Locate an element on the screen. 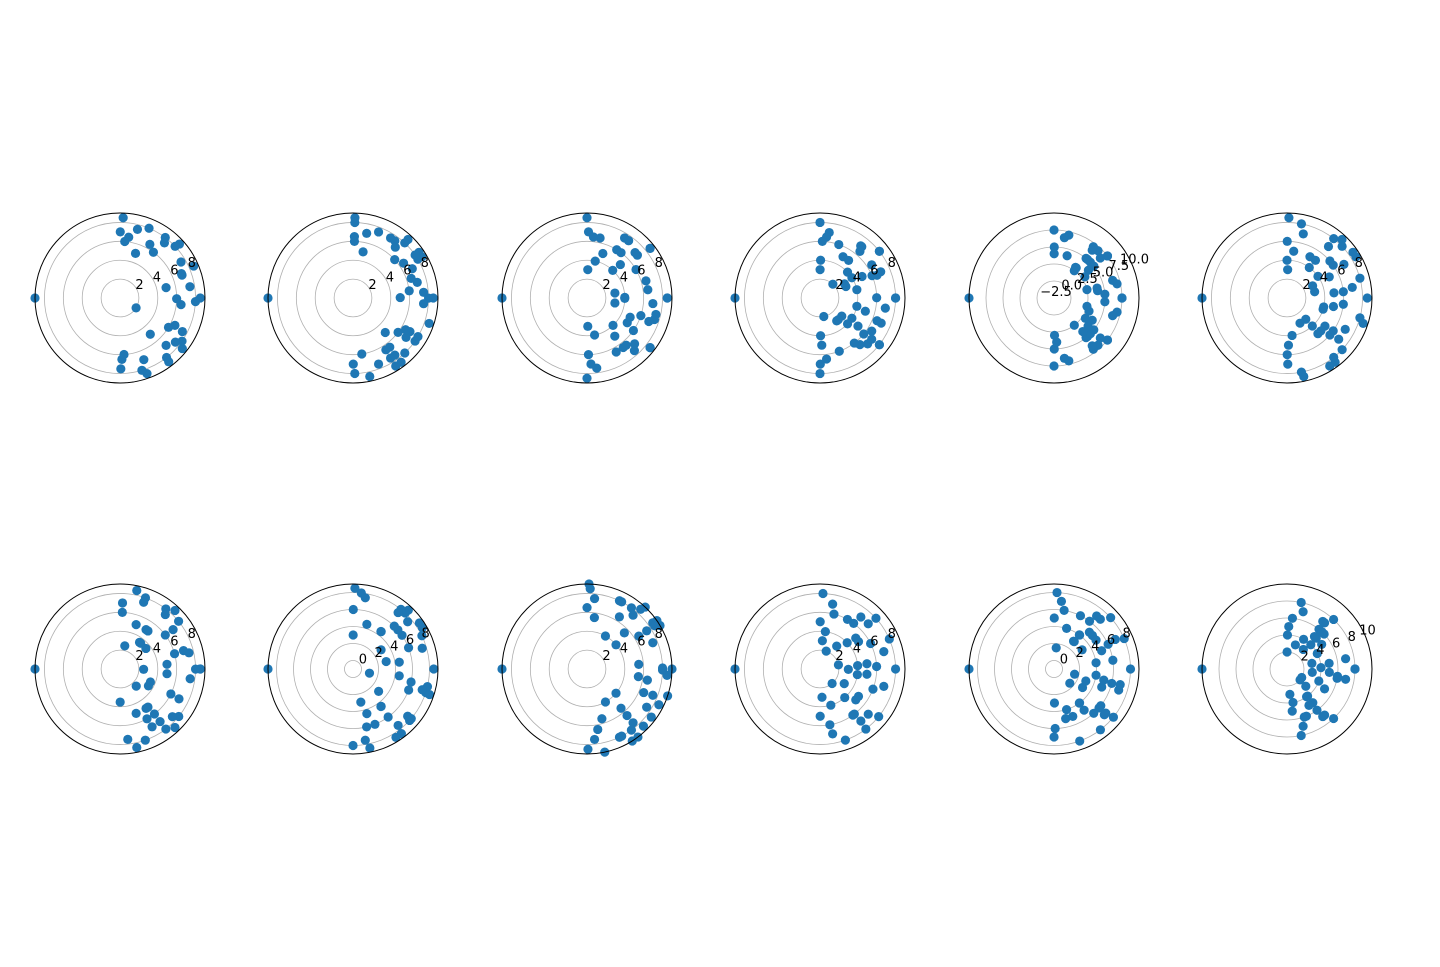 Image resolution: width=1440 pixels, height=967 pixels. scatter-points is located at coordinates (351, 668).